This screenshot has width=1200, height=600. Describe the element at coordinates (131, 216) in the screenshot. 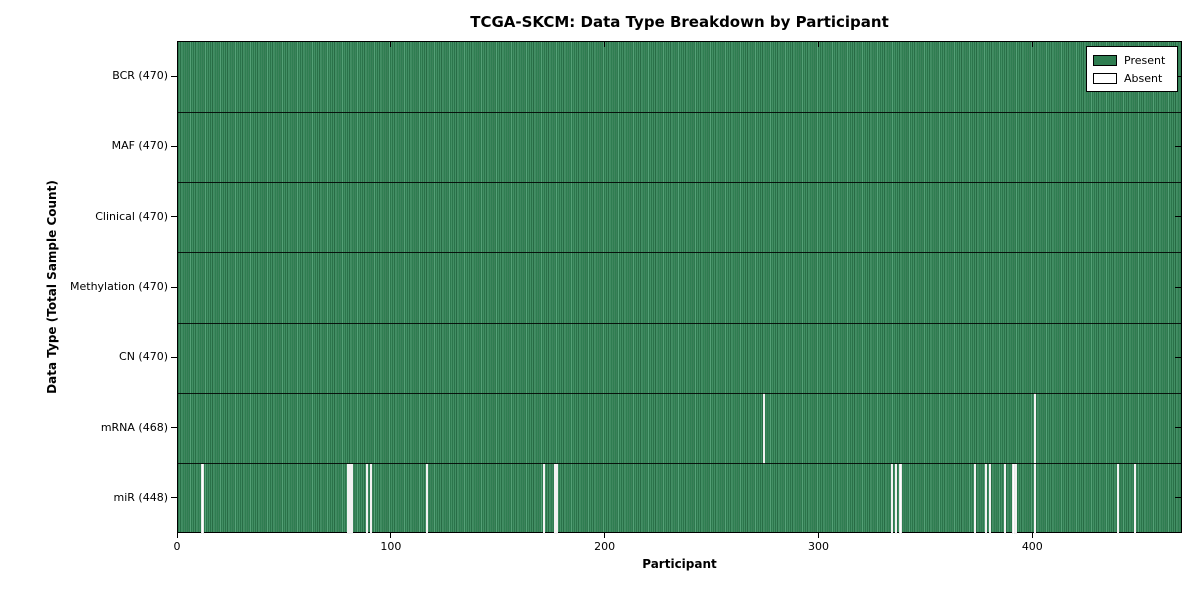

I see `y-tick-label: Clinical (470)` at that location.